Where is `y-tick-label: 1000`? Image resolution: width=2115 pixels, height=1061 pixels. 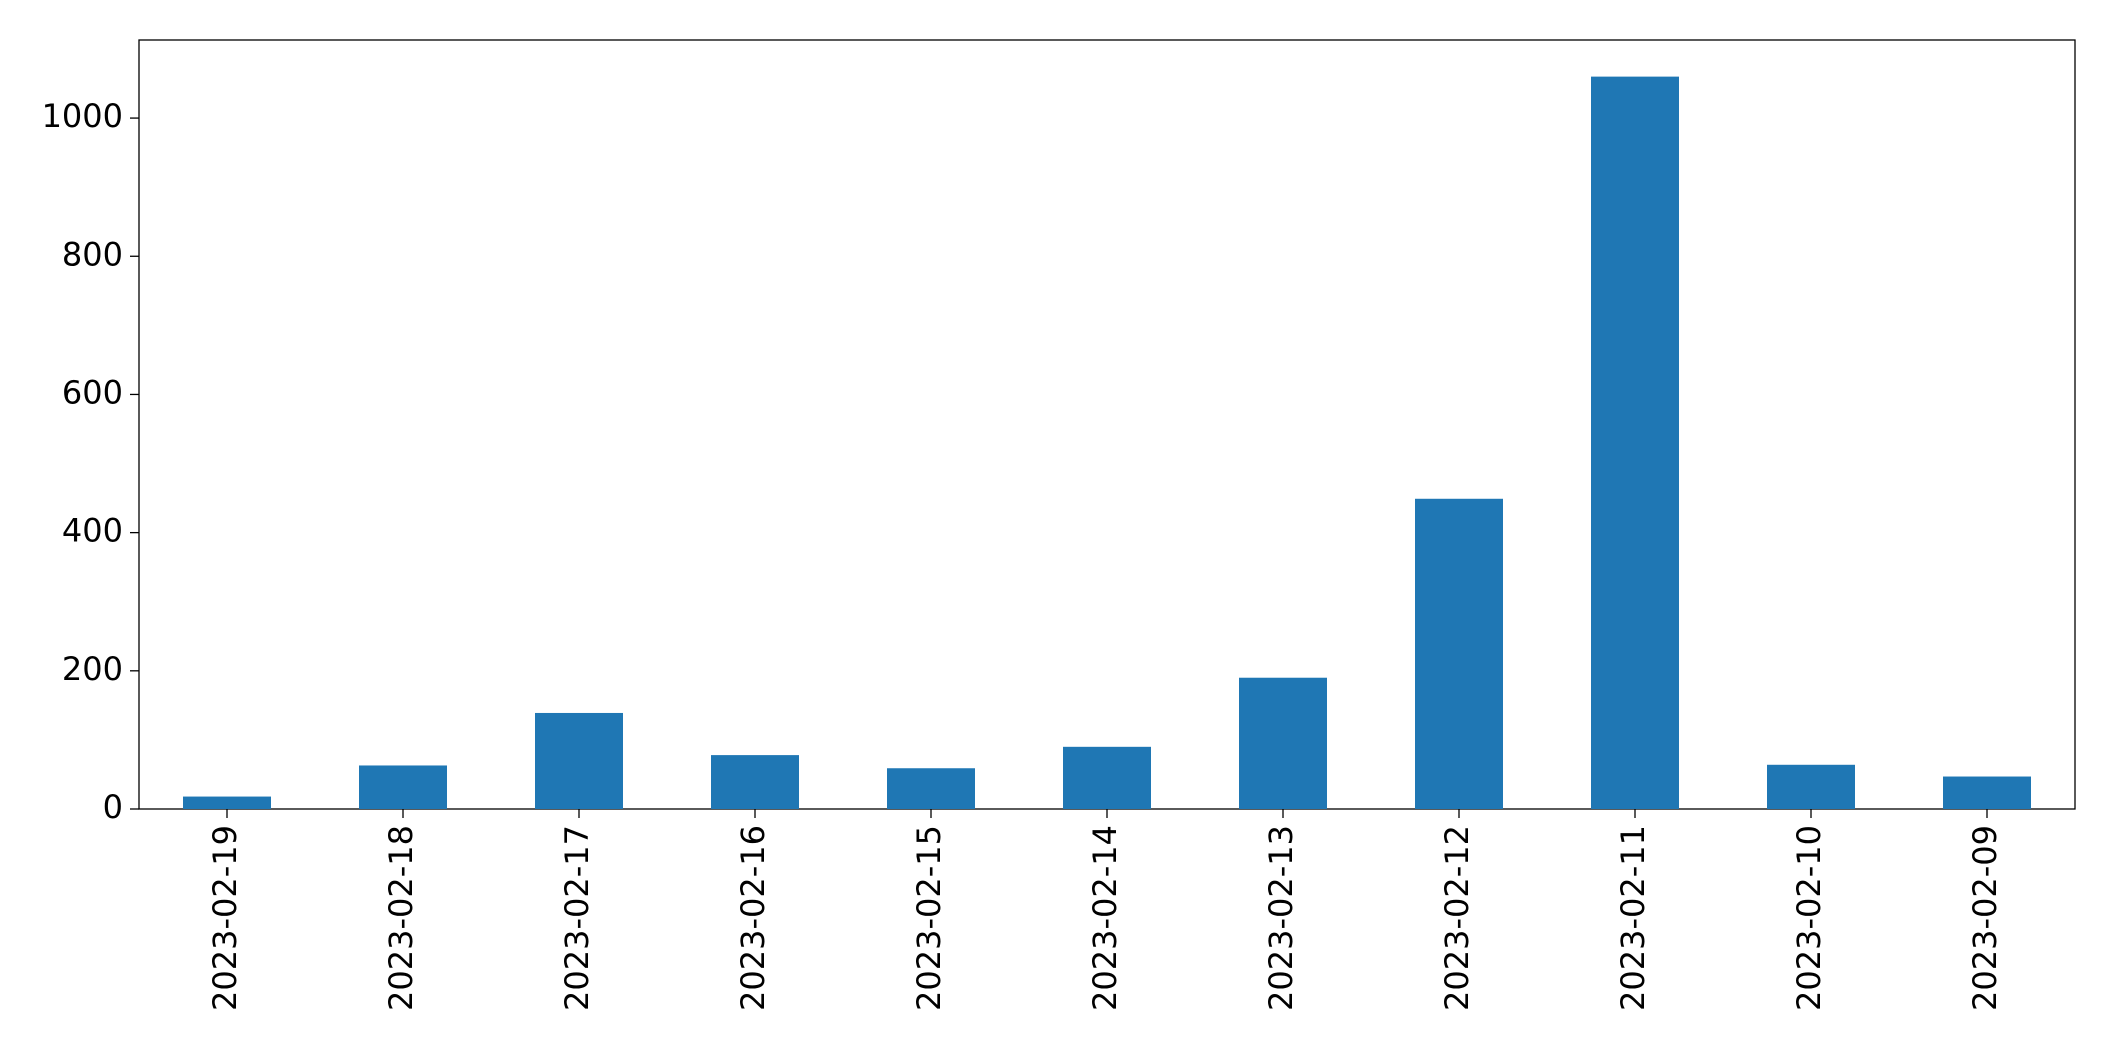
y-tick-label: 1000 is located at coordinates (82, 116).